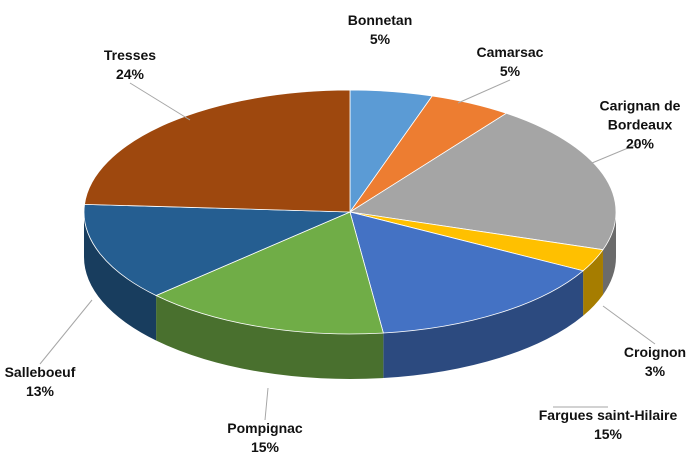  What do you see at coordinates (608, 415) in the screenshot?
I see `category-label: Fargues saint-Hilaire` at bounding box center [608, 415].